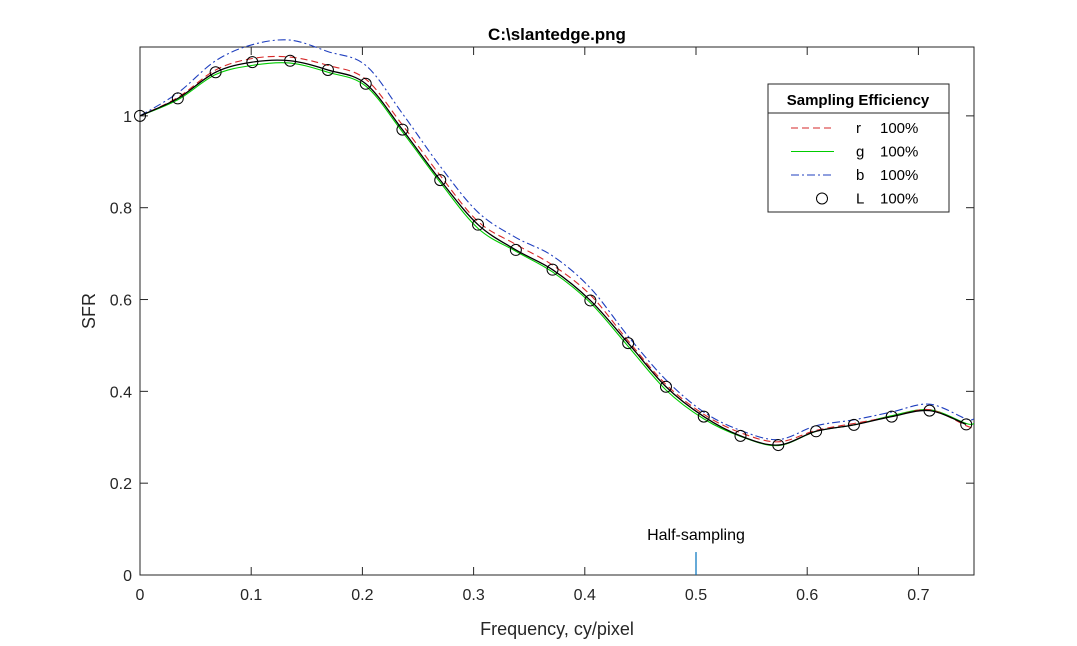 This screenshot has height=646, width=1077. Describe the element at coordinates (918, 595) in the screenshot. I see `x-tick-label: 0.7` at that location.